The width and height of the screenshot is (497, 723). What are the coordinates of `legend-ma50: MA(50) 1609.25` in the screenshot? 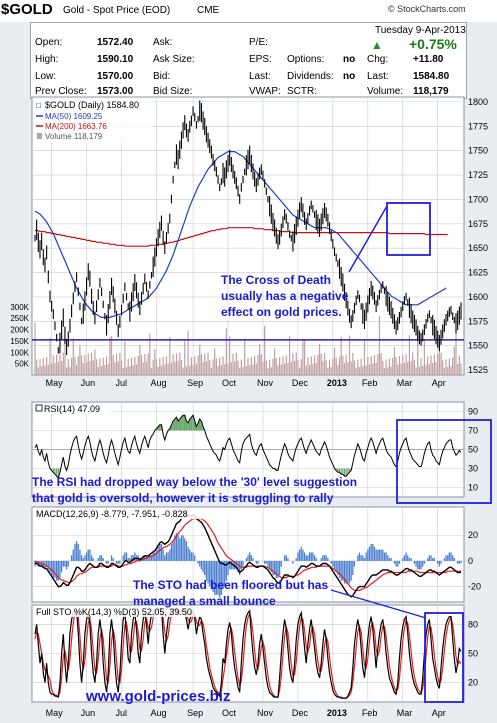 It's located at (74, 116).